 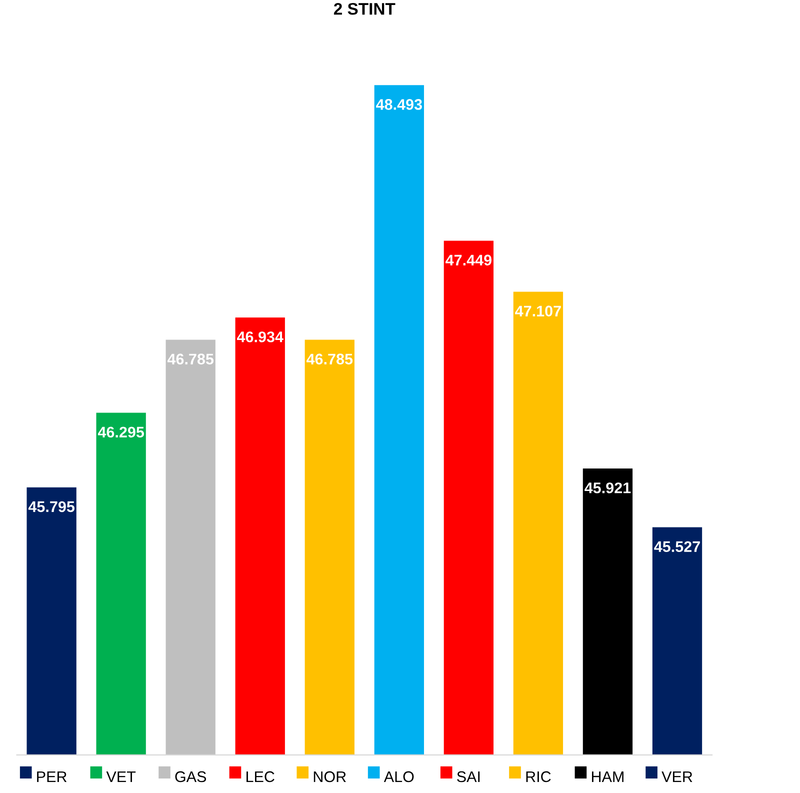 What do you see at coordinates (399, 104) in the screenshot?
I see `data-label: 48.493` at bounding box center [399, 104].